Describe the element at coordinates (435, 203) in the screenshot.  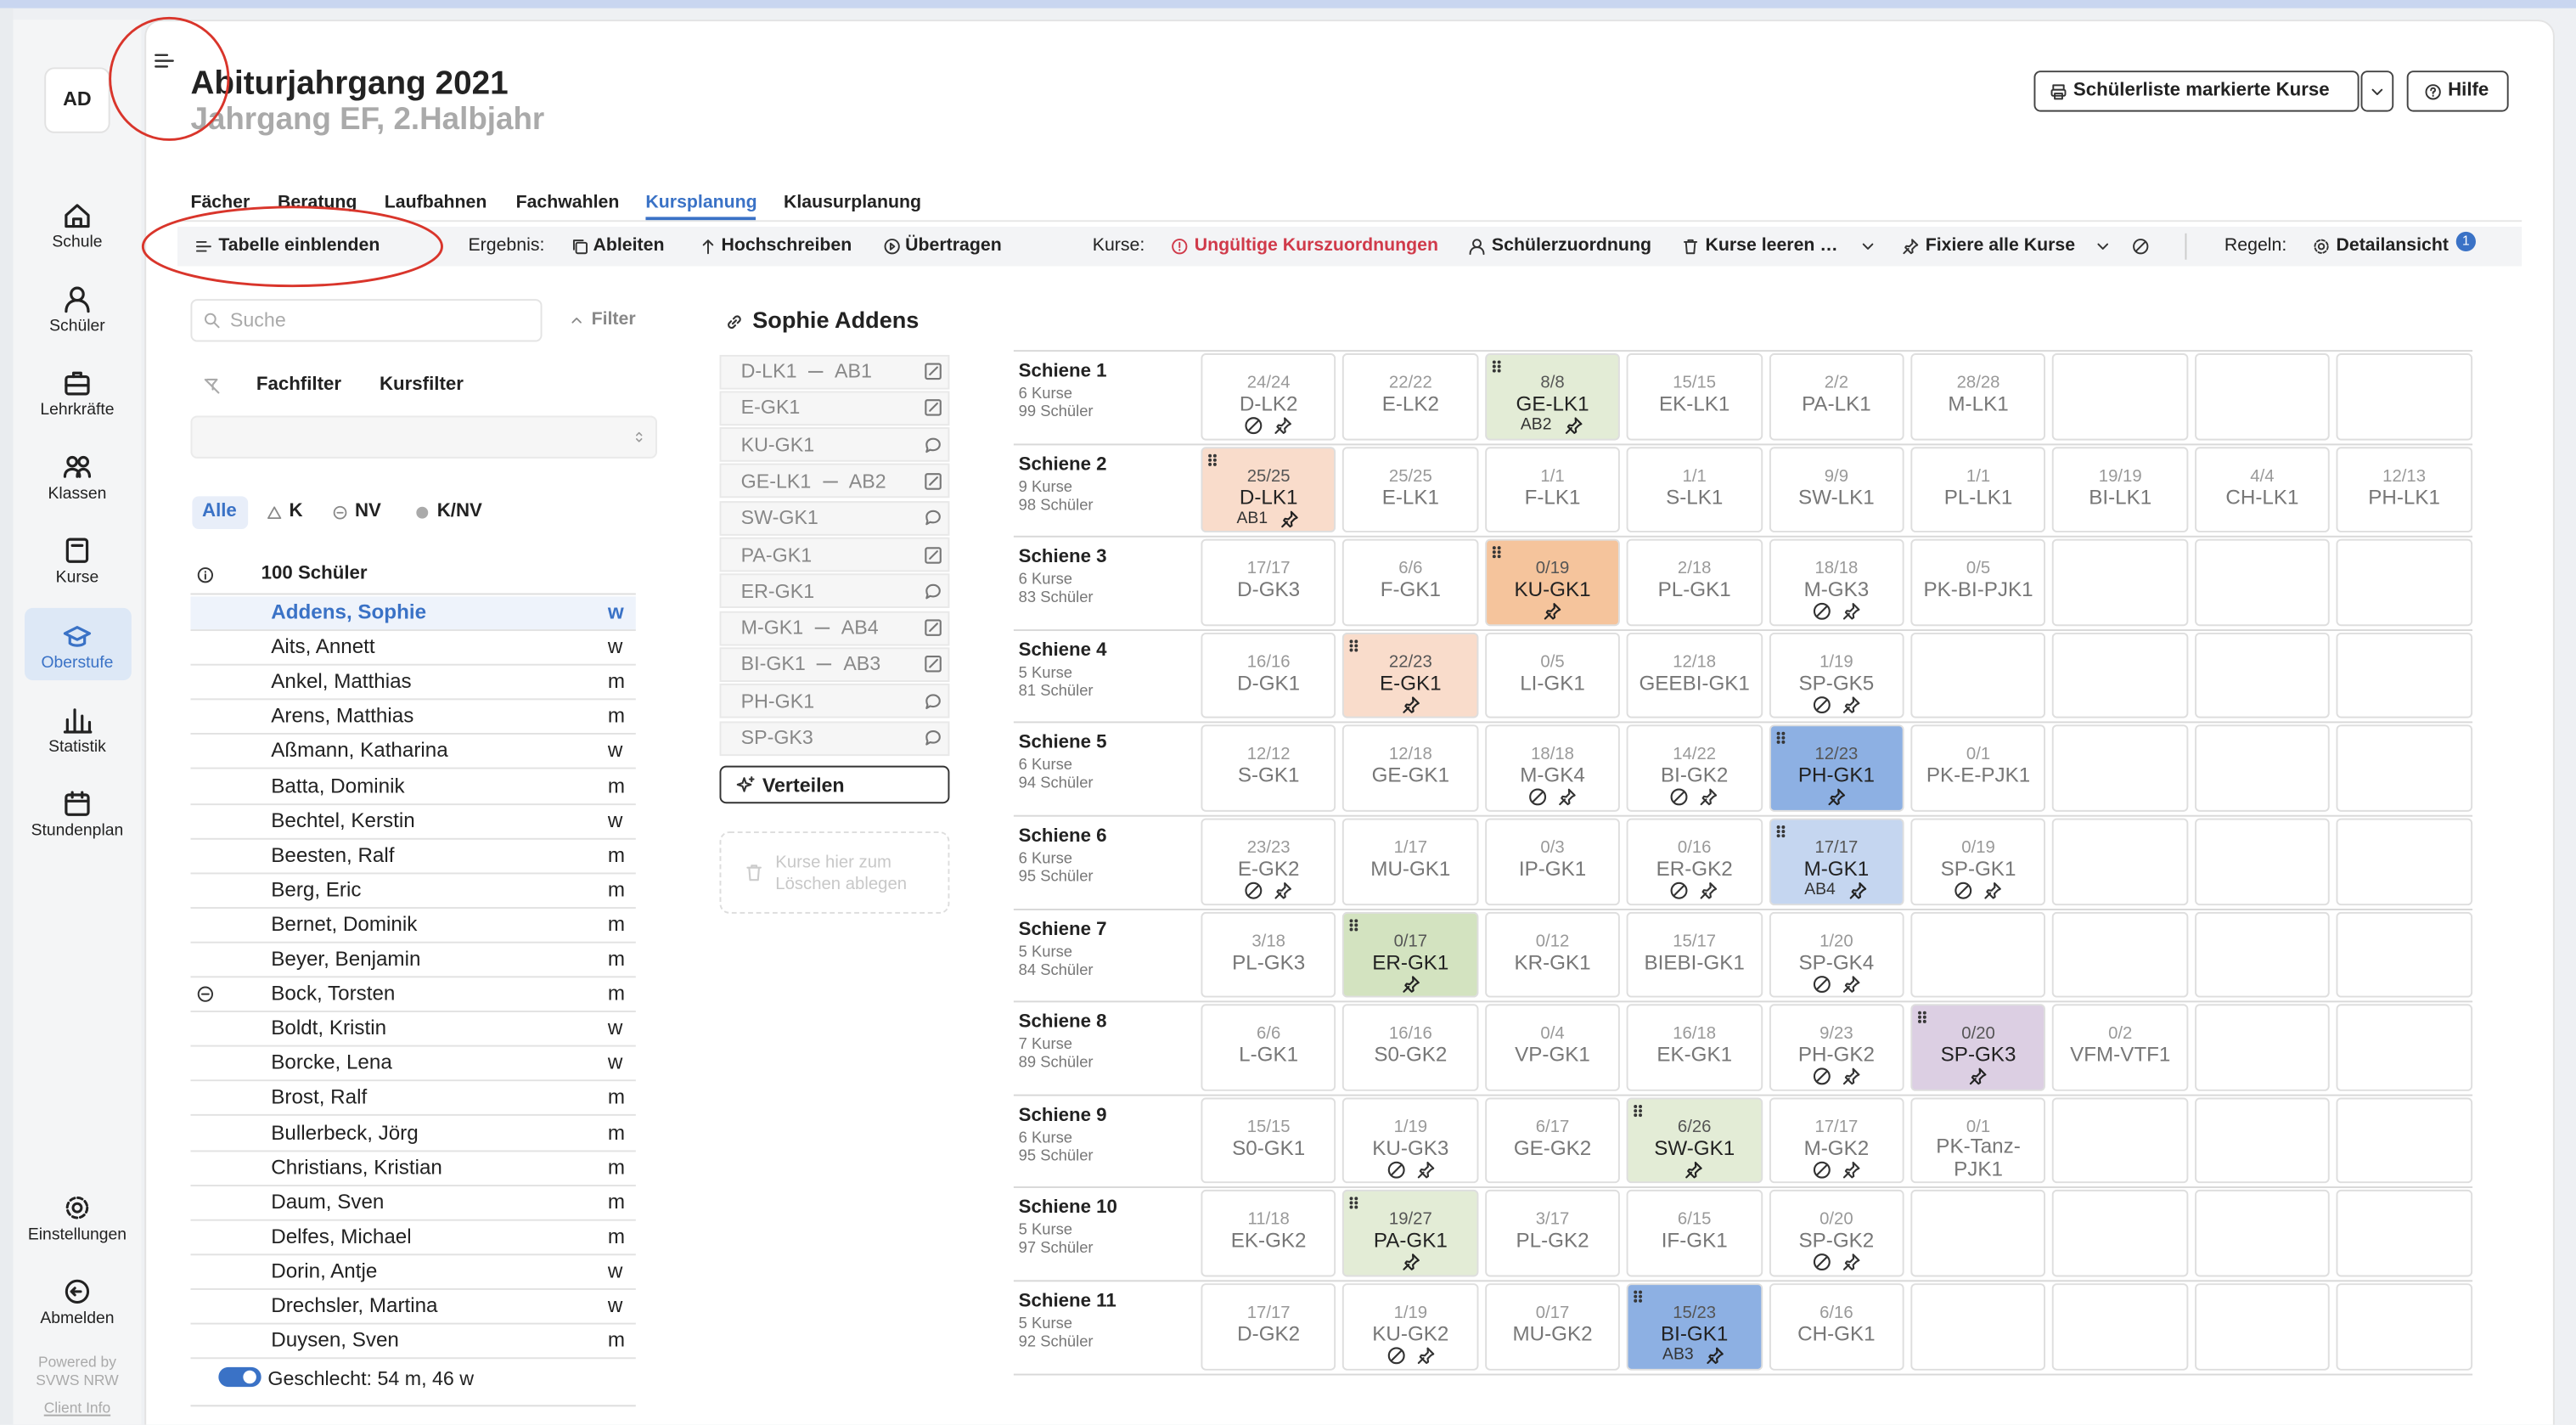
I see `tab: Laufbahnen` at that location.